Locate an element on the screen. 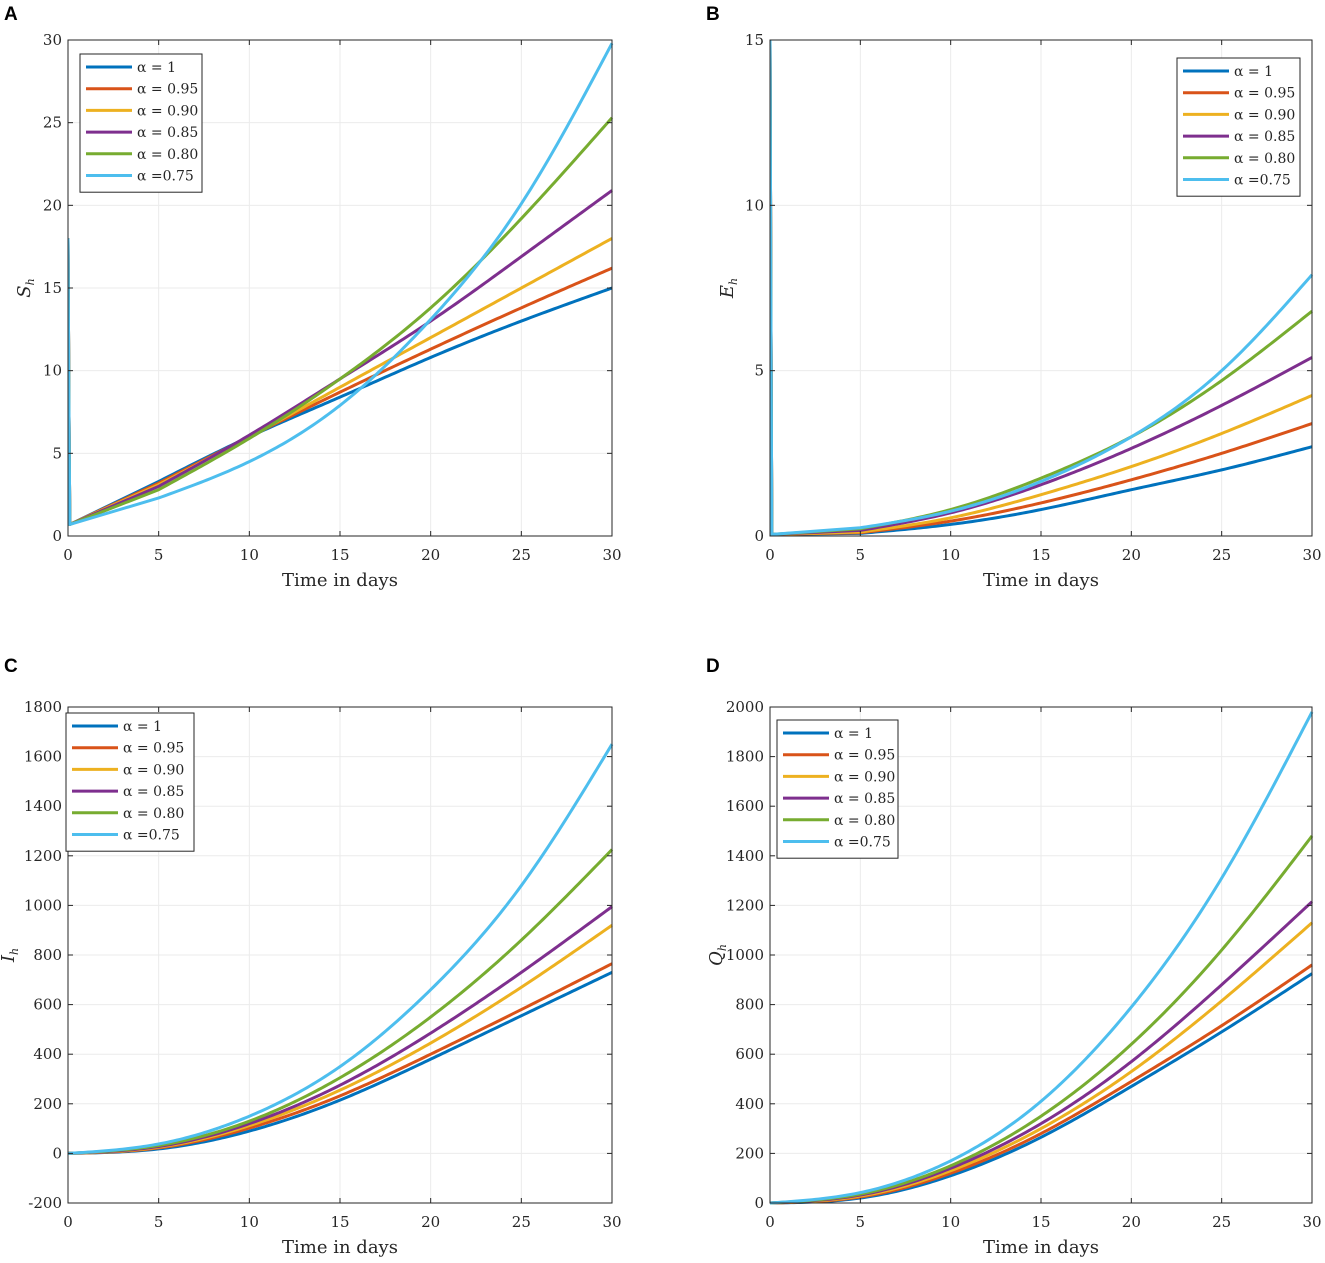 The height and width of the screenshot is (1263, 1325). y-axis-label: Sh is located at coordinates (25, 287).